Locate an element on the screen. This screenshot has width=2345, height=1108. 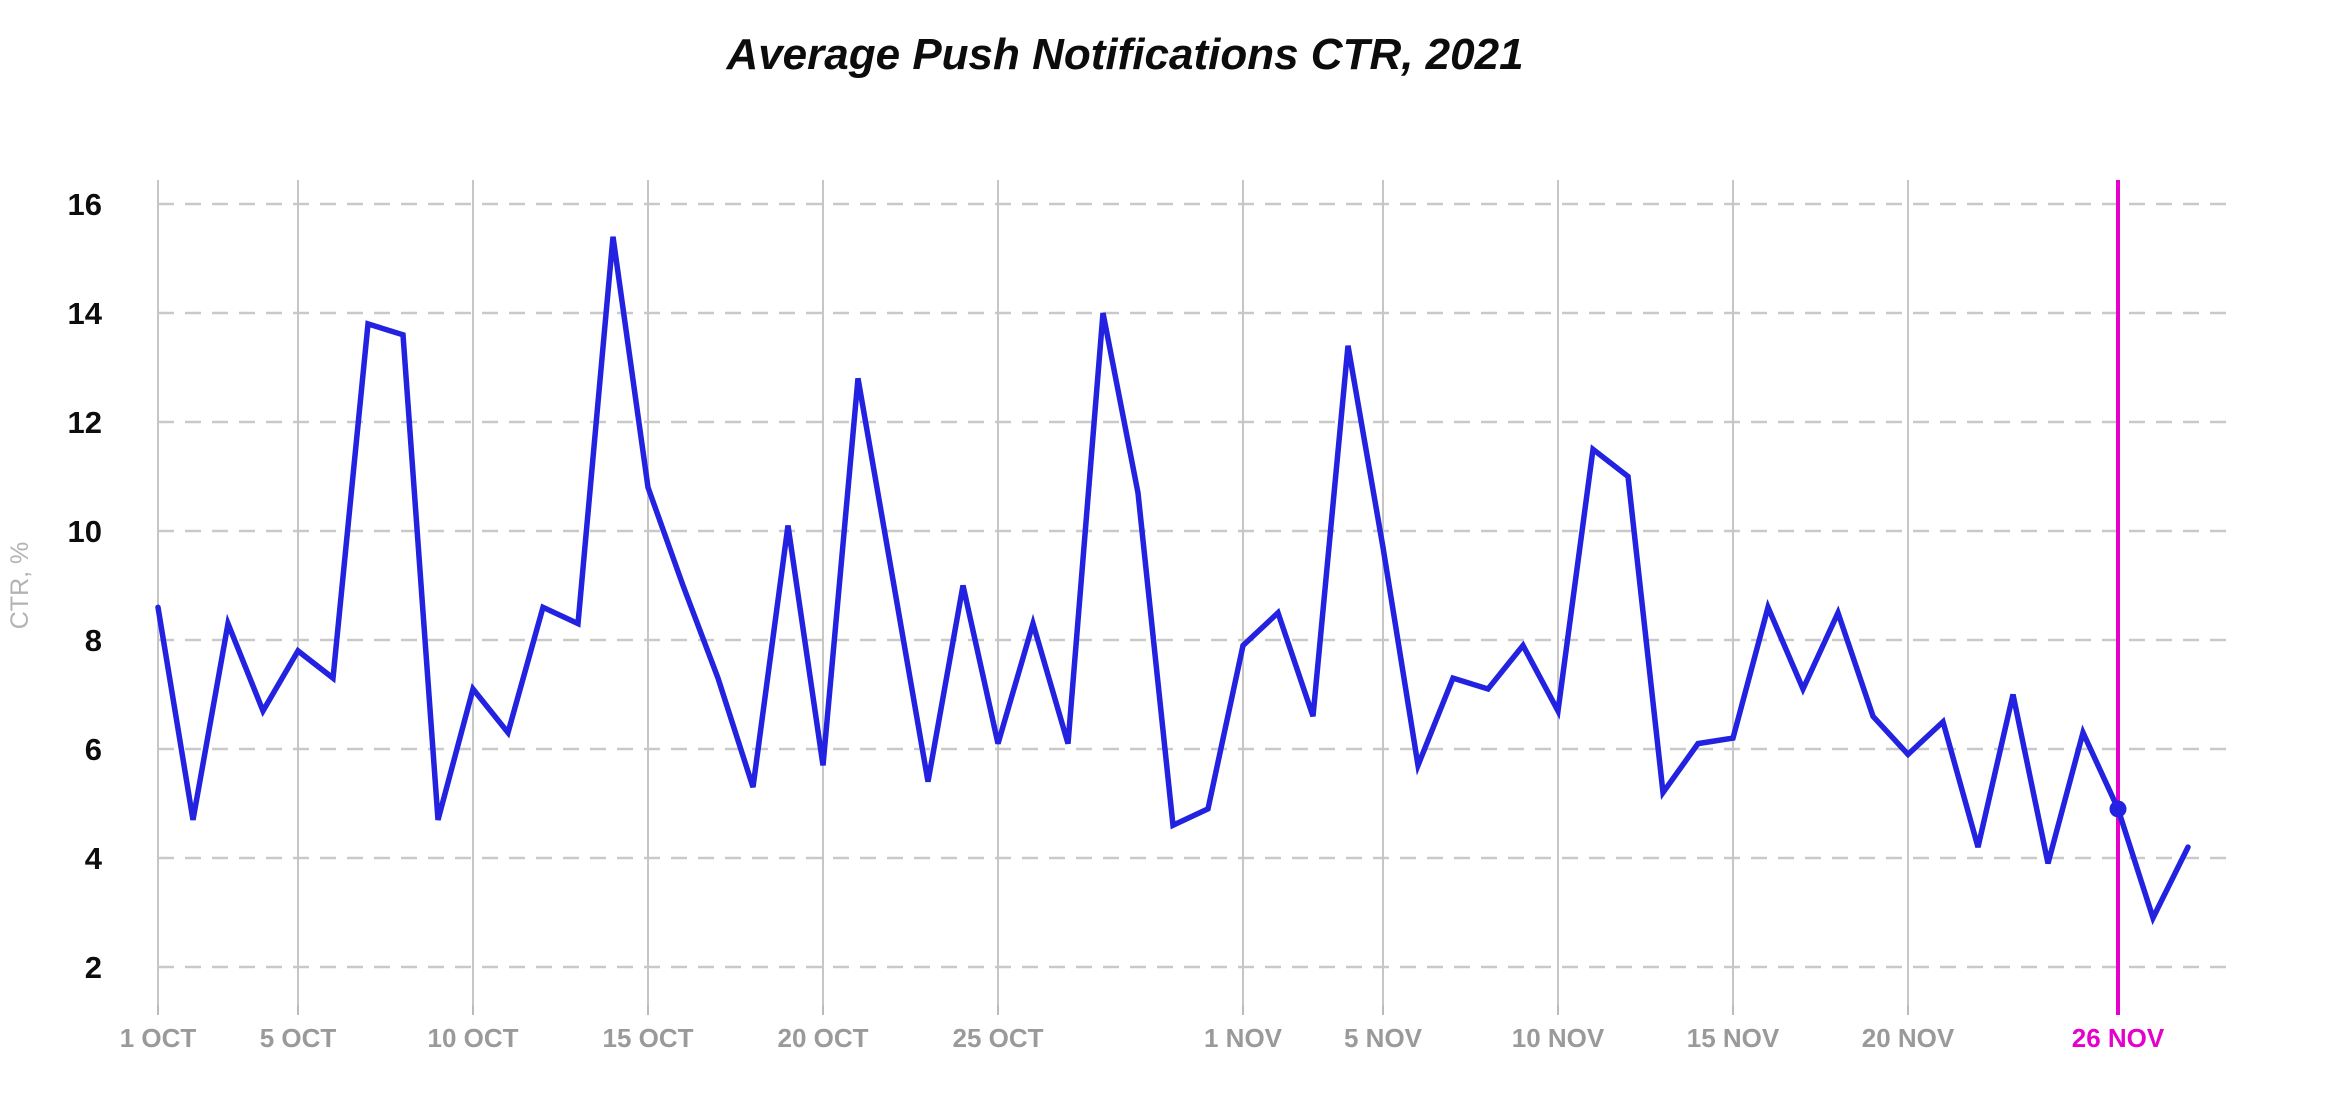
highlight-dot is located at coordinates (2118, 809).